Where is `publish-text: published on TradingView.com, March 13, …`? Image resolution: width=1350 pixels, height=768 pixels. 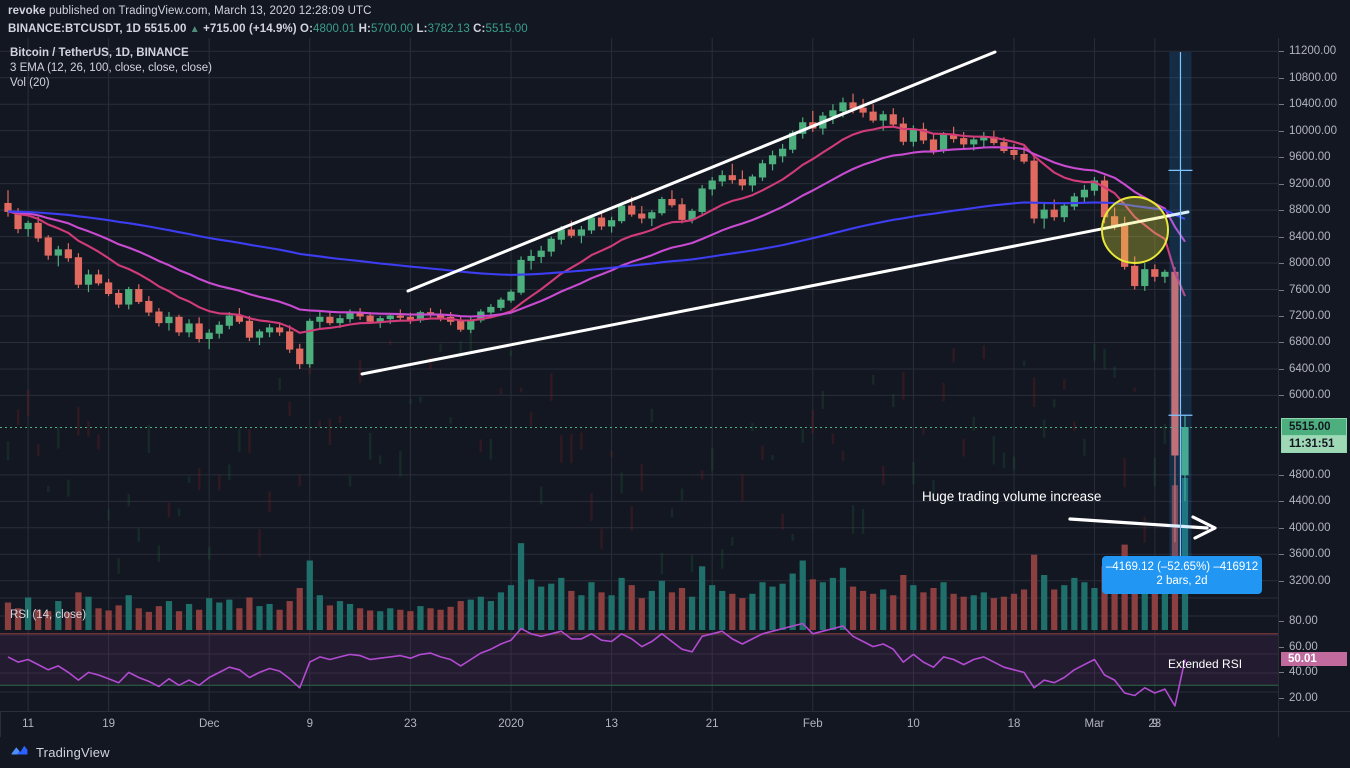
publish-text: published on TradingView.com, March 13, … is located at coordinates (210, 11).